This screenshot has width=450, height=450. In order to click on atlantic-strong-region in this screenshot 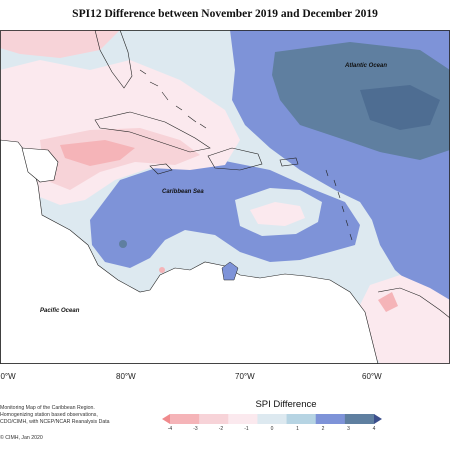, I will do `click(361, 101)`.